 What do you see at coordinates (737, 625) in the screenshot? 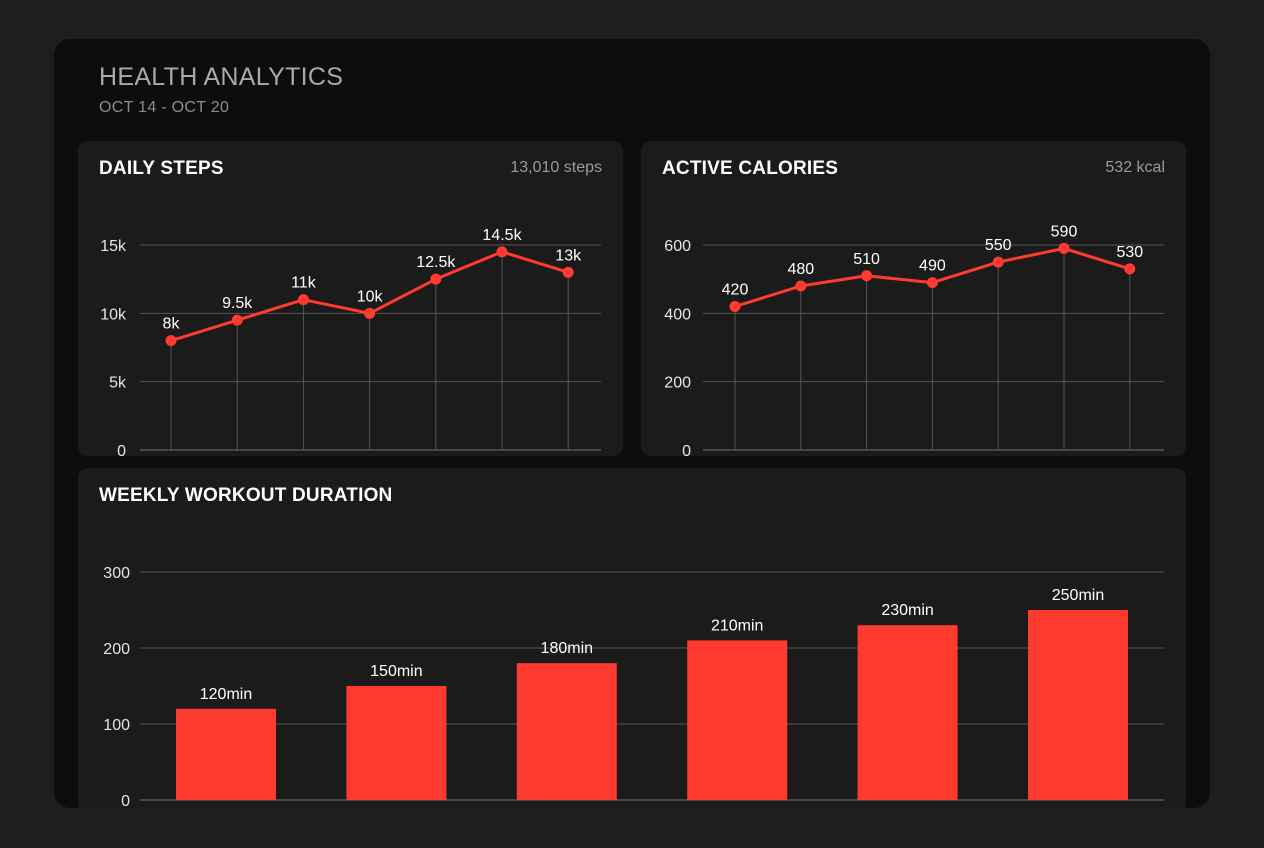
I see `workout-data-label: 210min` at bounding box center [737, 625].